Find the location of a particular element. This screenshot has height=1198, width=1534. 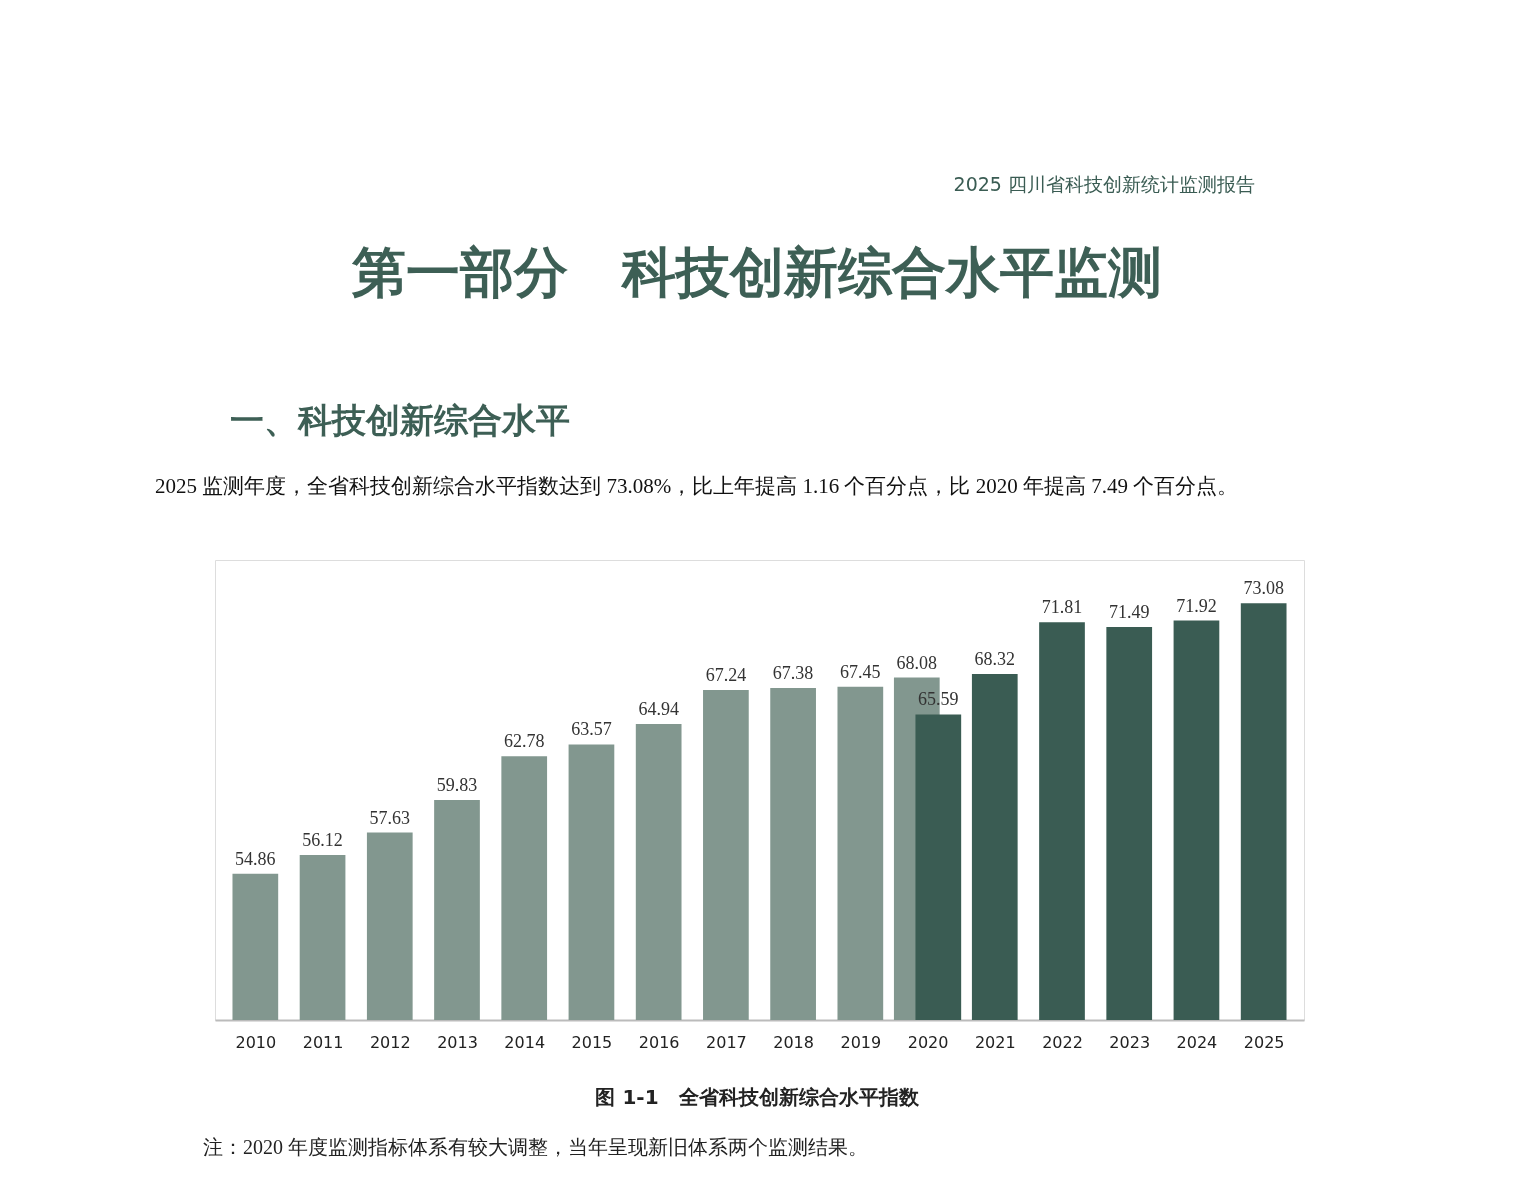

text: 2025 四川省科技创新统计监测报告 is located at coordinates (1104, 184).